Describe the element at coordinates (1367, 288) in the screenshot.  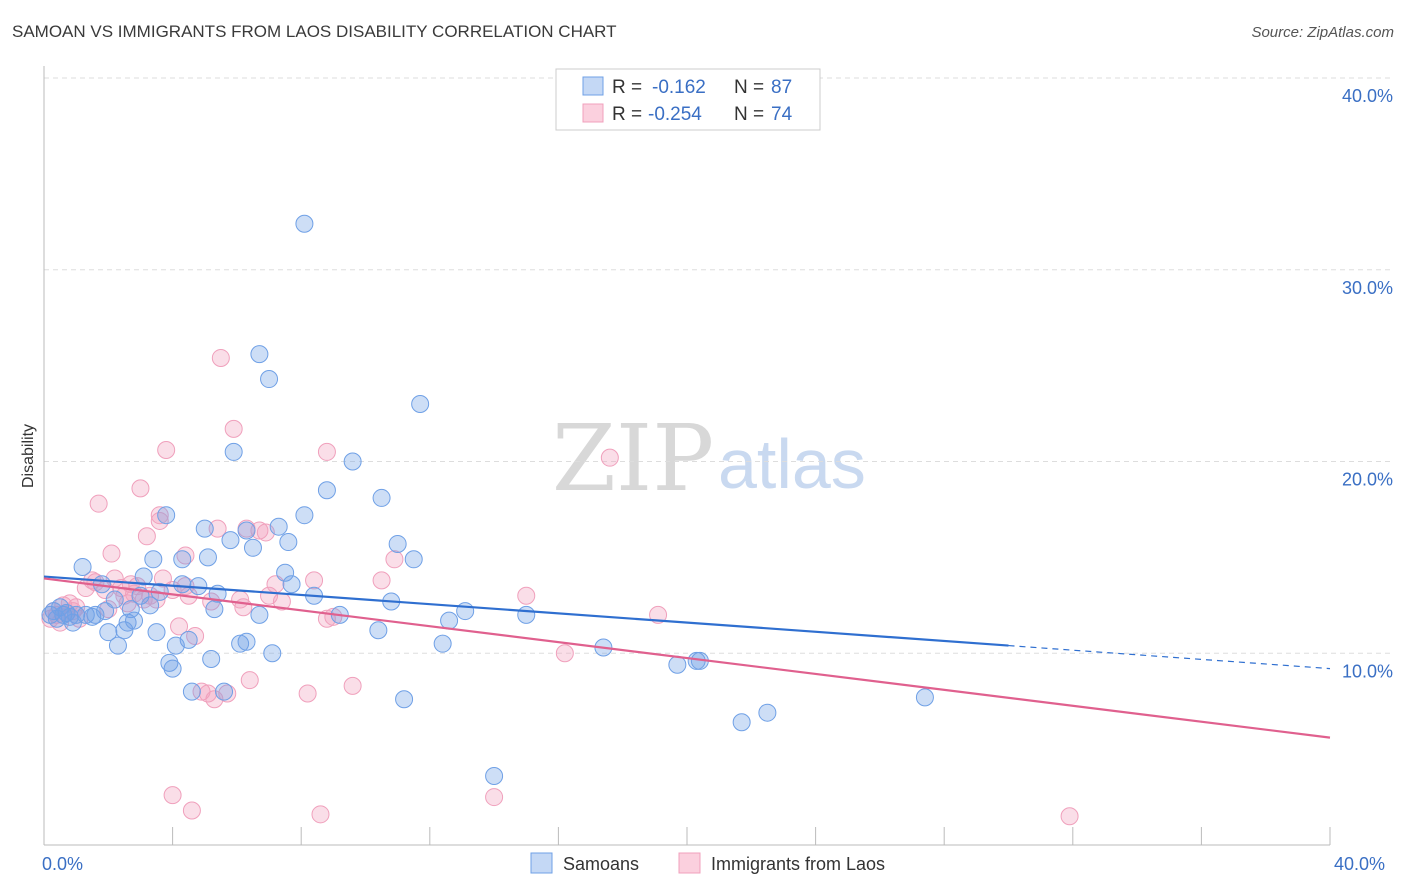
I see `y-tick-label: 30.0%` at that location.